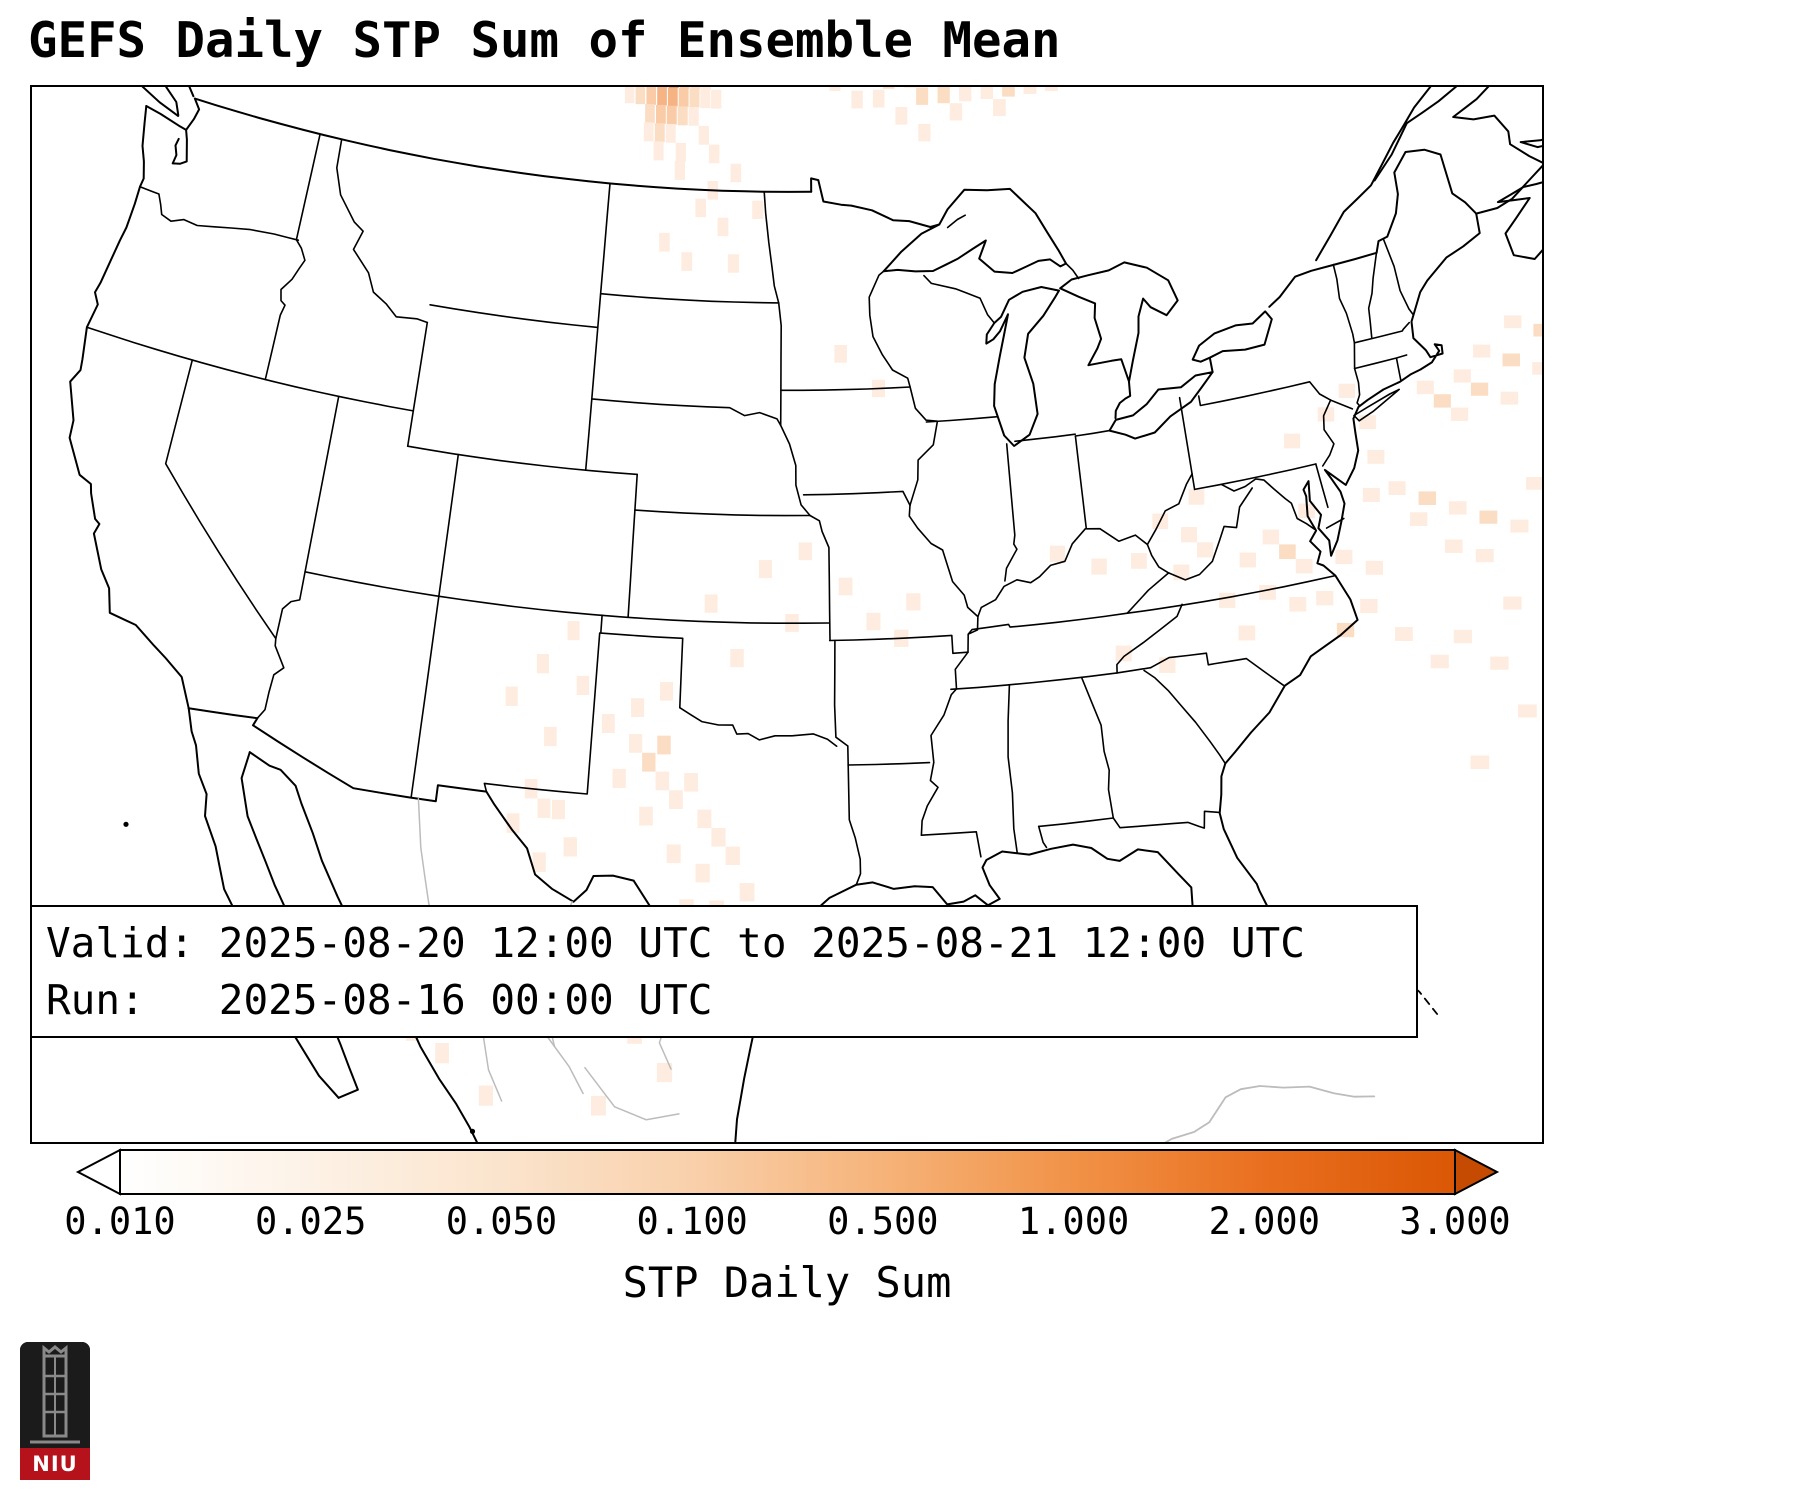 The width and height of the screenshot is (1803, 1500). Describe the element at coordinates (501, 1221) in the screenshot. I see `colorbar-tick-label: 0.050` at that location.